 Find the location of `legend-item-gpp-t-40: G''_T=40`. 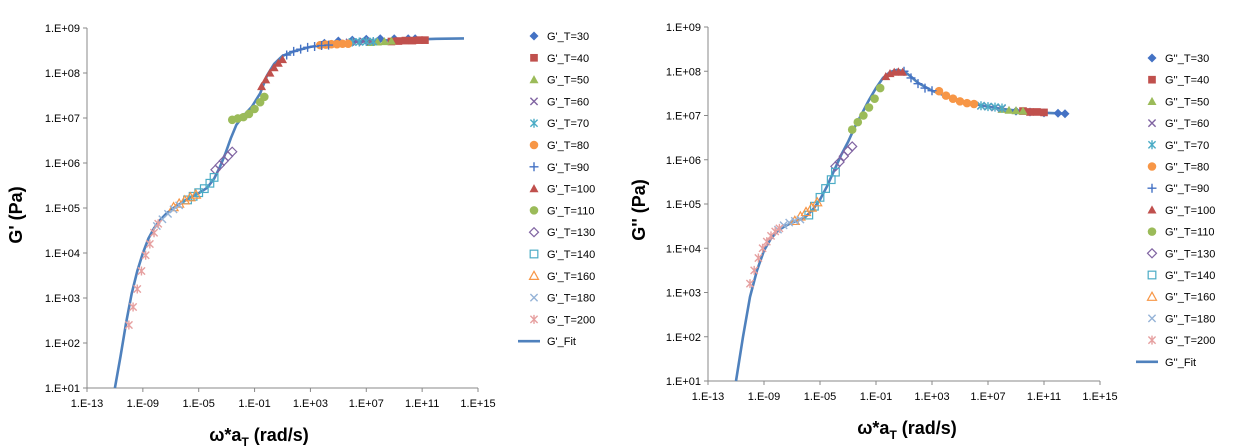

legend-item-gpp-t-40: G''_T=40 is located at coordinates (1178, 81).